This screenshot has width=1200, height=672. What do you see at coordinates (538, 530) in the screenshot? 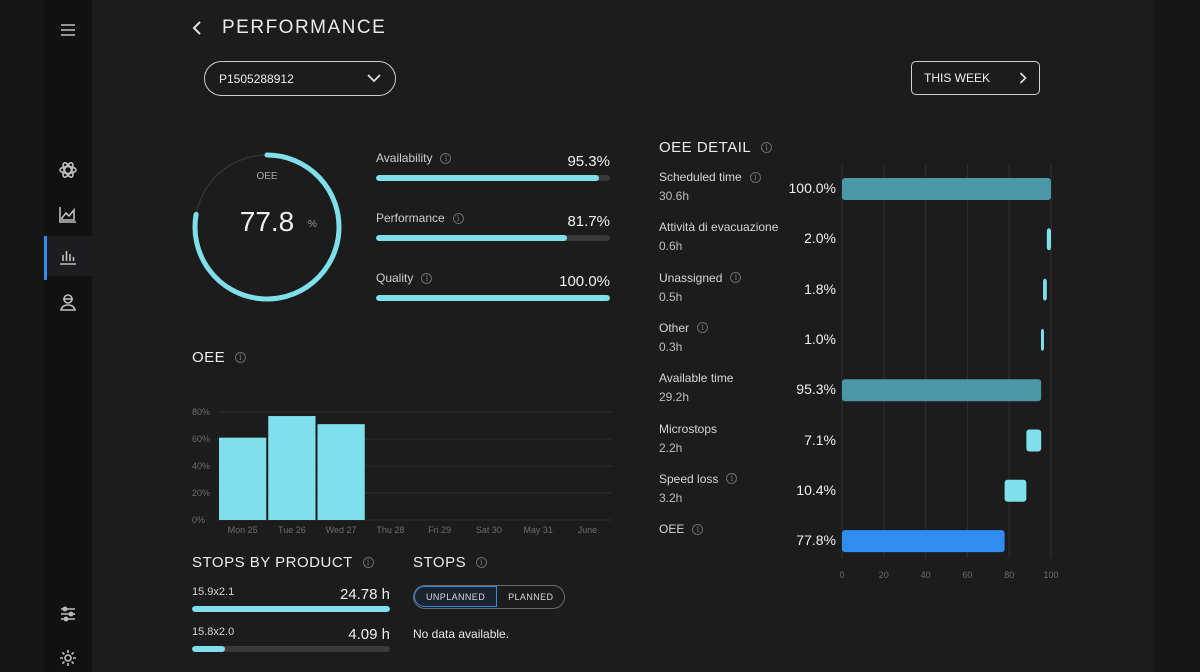
I see `oee-x-tick-label: May 31` at bounding box center [538, 530].